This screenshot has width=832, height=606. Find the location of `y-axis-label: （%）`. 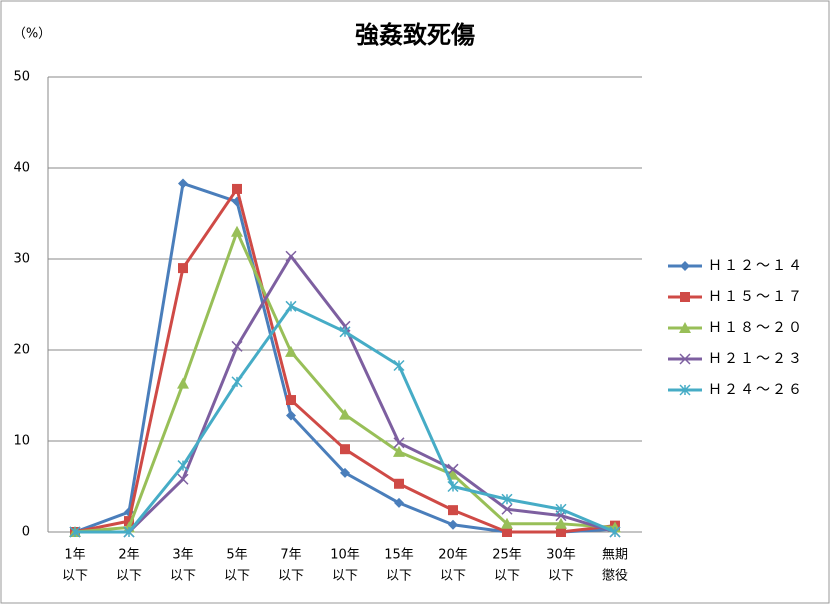

y-axis-label: （%） is located at coordinates (32, 34).